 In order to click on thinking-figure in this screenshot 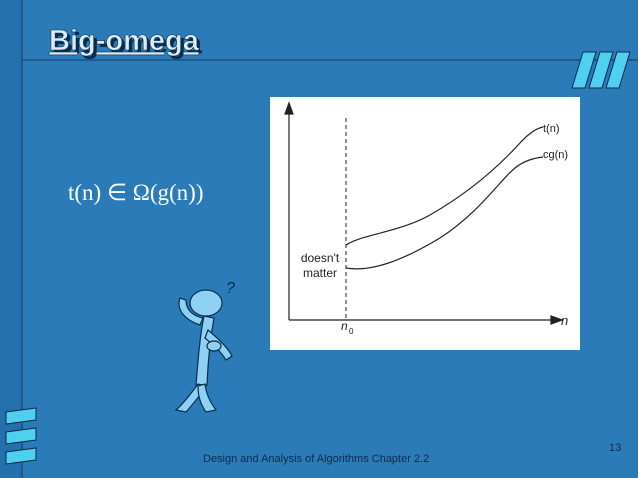, I will do `click(203, 351)`.